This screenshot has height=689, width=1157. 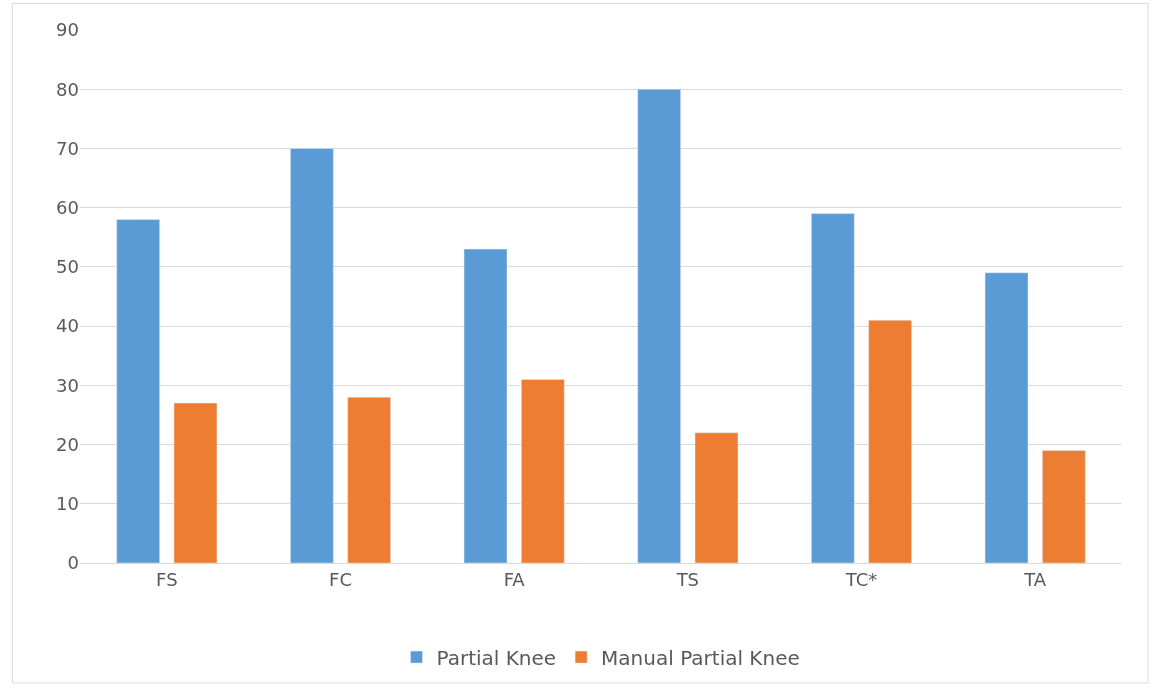 What do you see at coordinates (687, 579) in the screenshot?
I see `x-tick-label: TS` at bounding box center [687, 579].